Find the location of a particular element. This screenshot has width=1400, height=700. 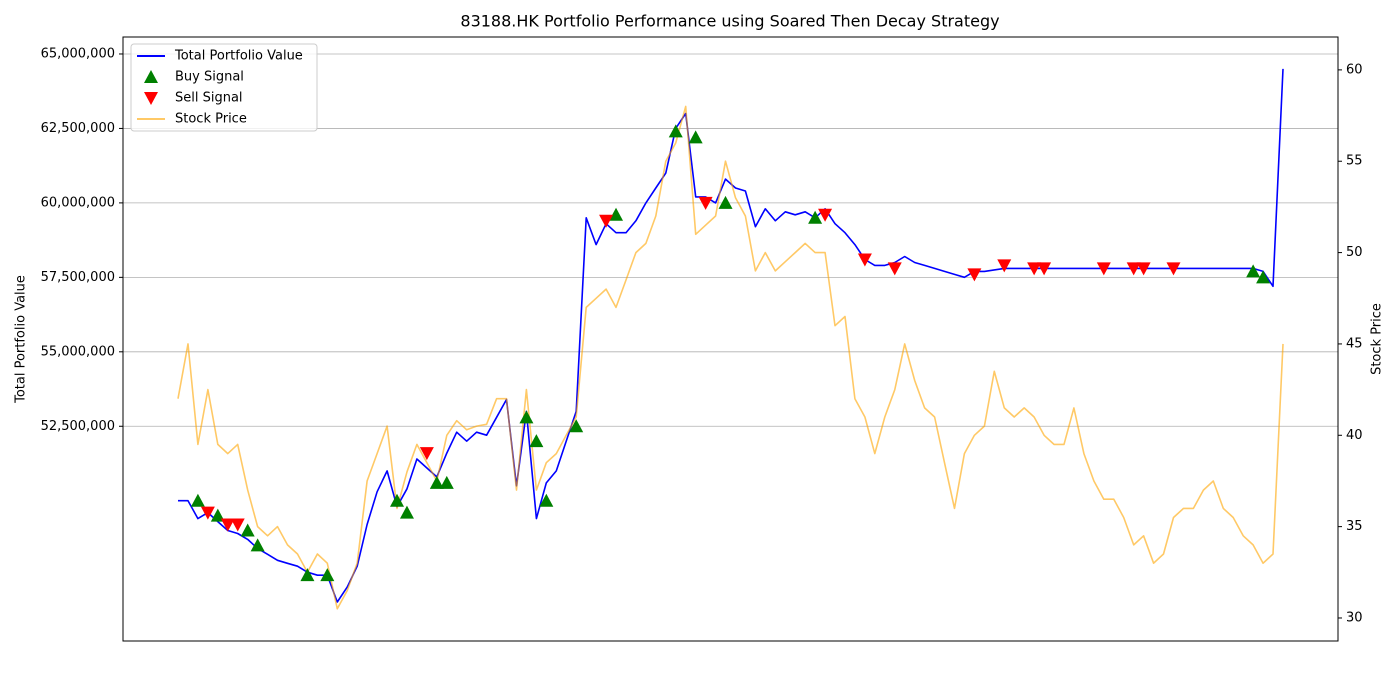

y2-tick-label: 30 is located at coordinates (1354, 617).